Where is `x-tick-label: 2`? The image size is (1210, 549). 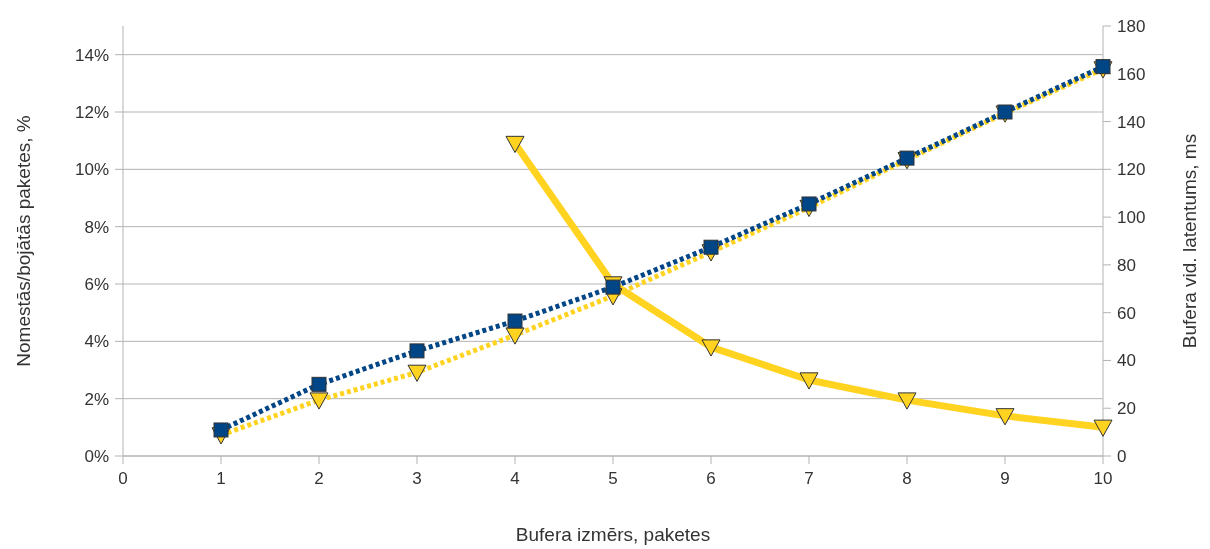 x-tick-label: 2 is located at coordinates (319, 478).